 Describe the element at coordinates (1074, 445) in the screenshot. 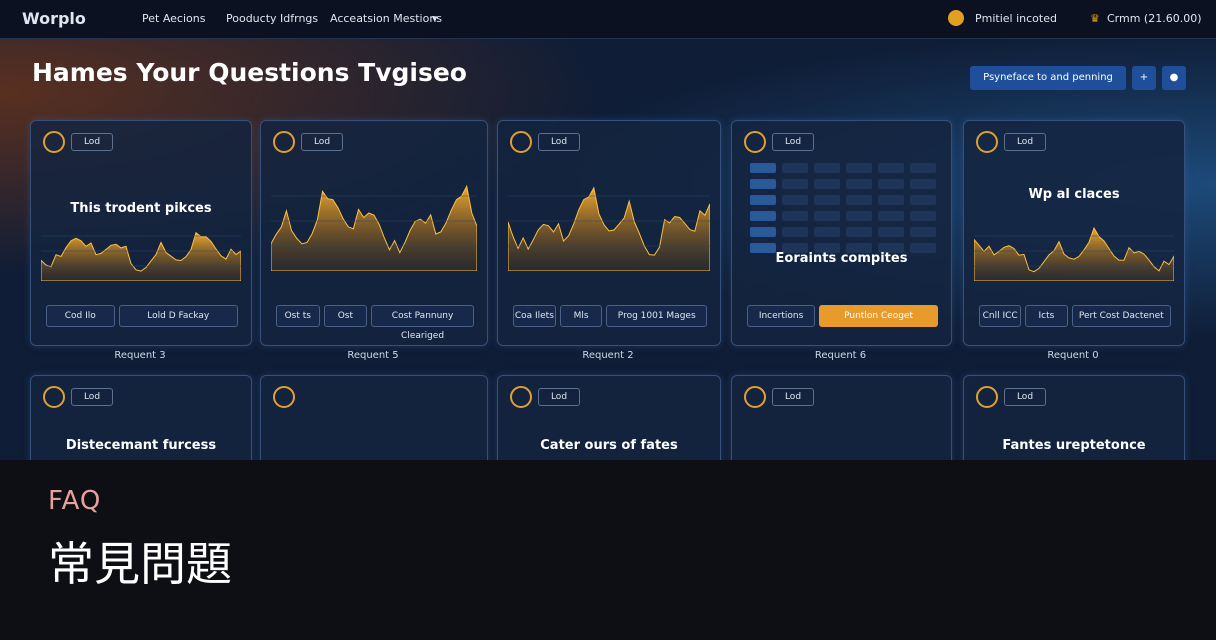

I see `card-title: Fantes ureptetonce` at that location.